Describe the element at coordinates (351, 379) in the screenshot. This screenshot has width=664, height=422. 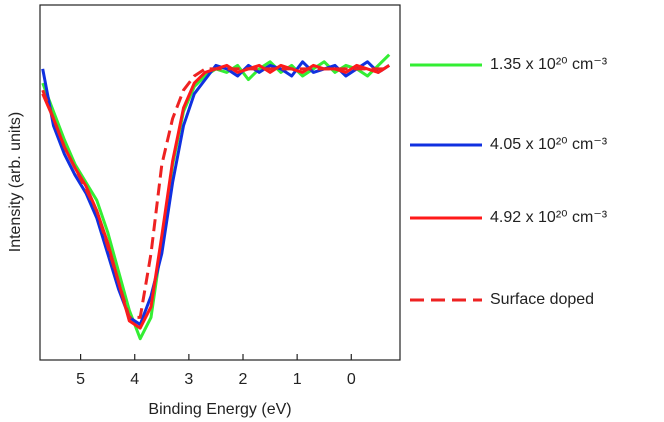
I see `x-tick-label: 0` at that location.